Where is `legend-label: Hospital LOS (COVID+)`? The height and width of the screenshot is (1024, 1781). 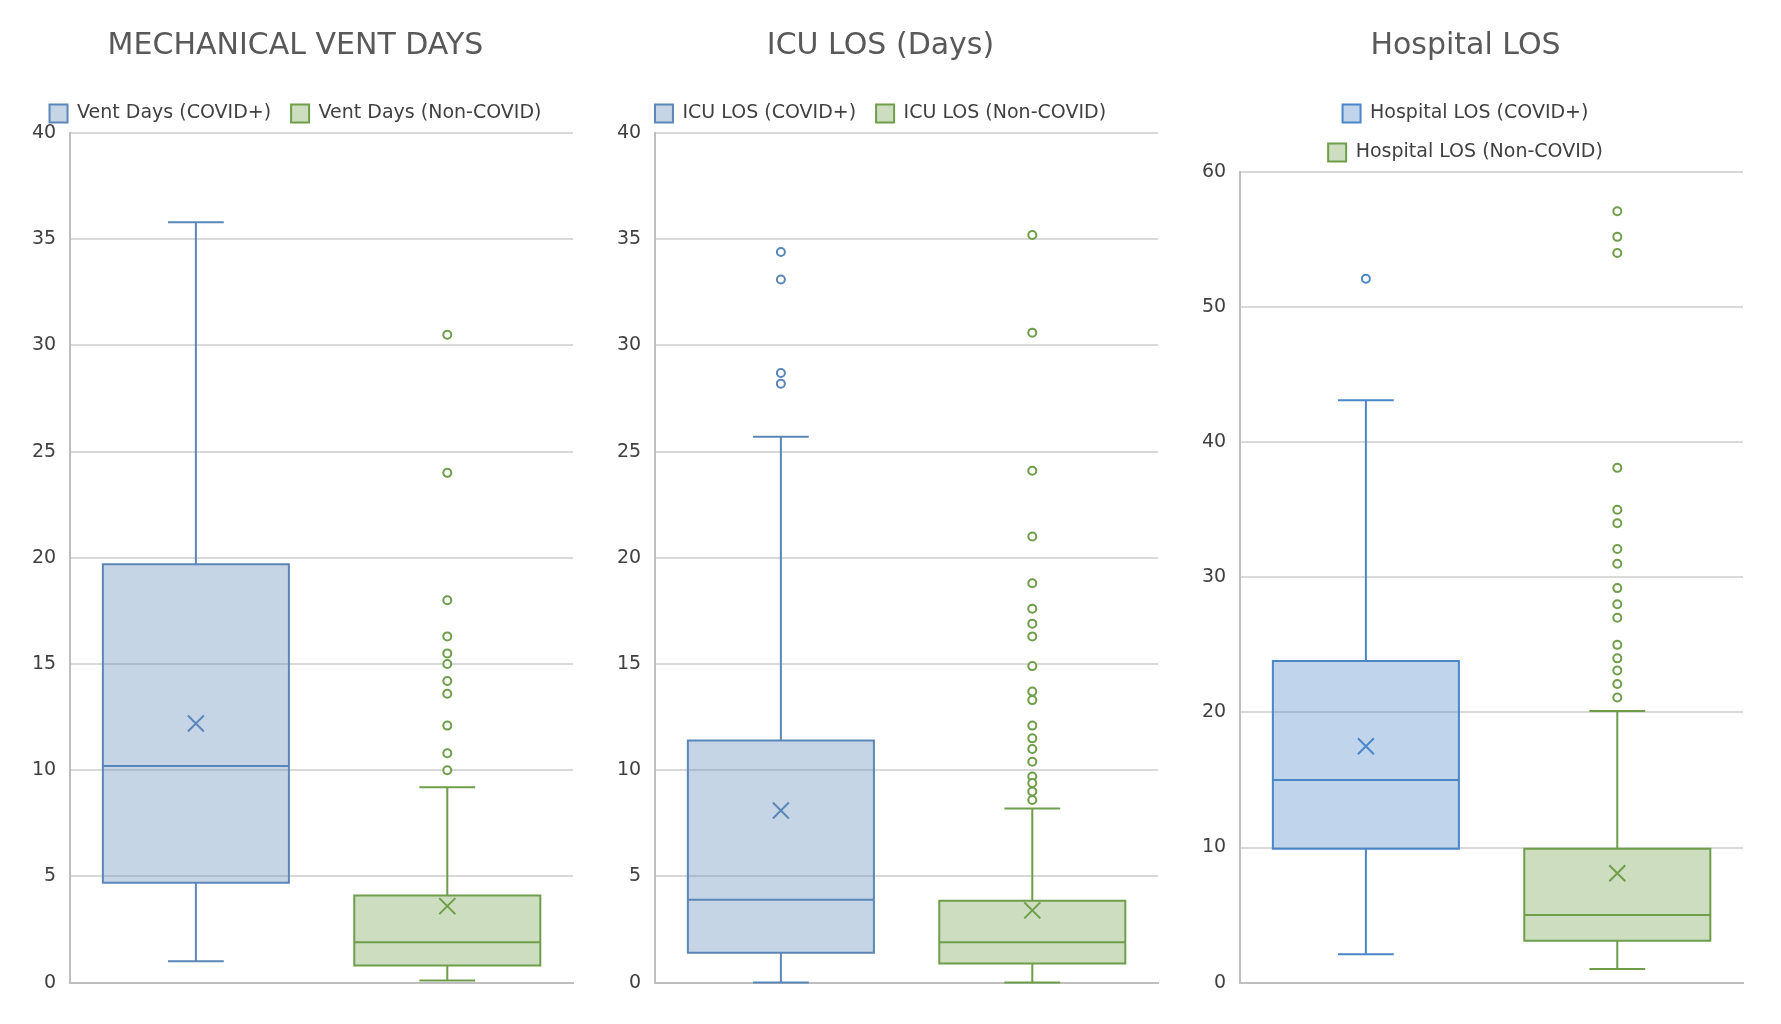 legend-label: Hospital LOS (COVID+) is located at coordinates (1479, 111).